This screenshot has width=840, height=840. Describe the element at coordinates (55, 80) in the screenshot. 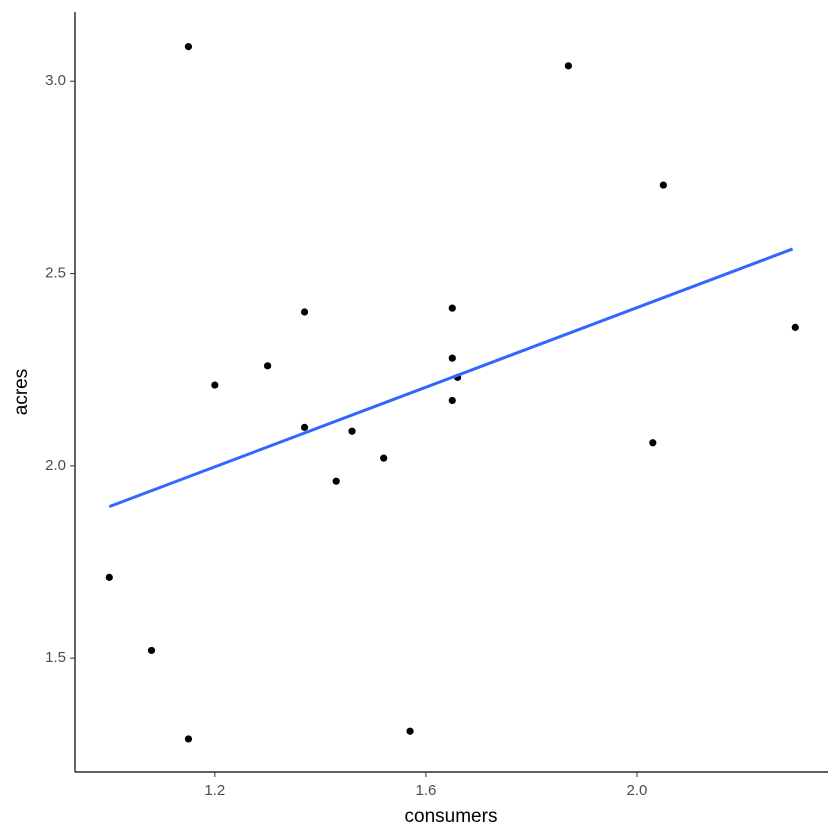

I see `y-tick-label: 3.0` at that location.